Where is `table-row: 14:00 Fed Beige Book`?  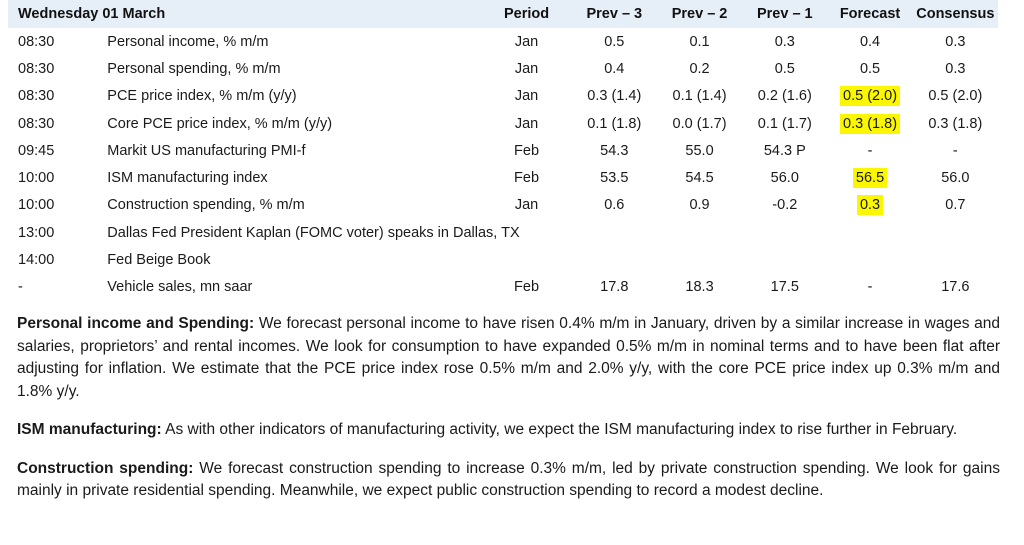
table-row: 14:00 Fed Beige Book is located at coordinates (503, 259).